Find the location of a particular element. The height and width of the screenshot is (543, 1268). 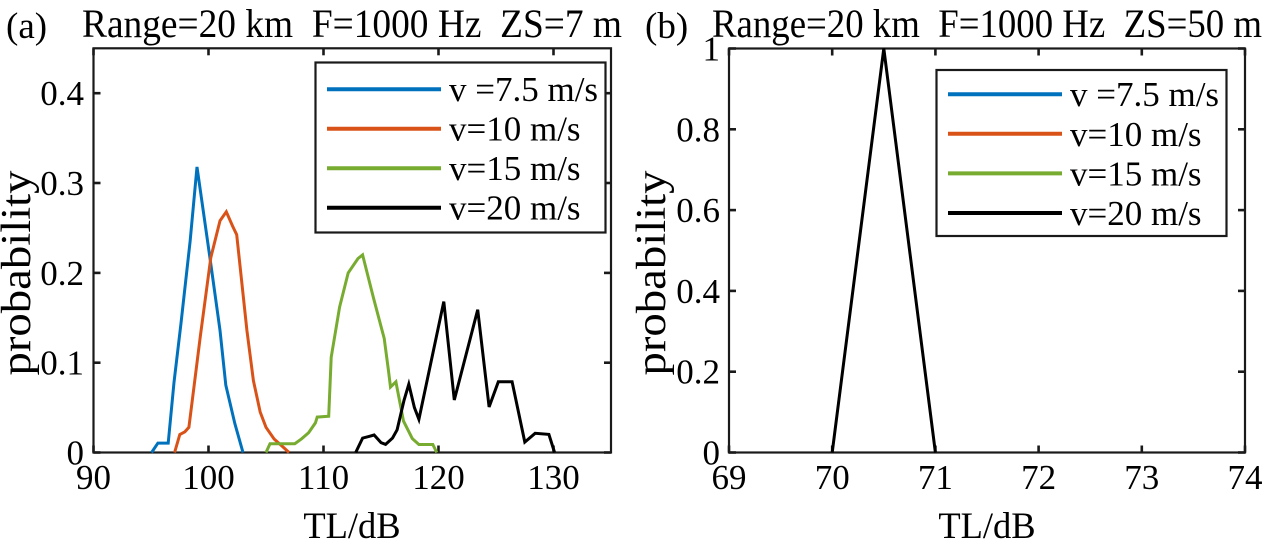

svg-text: (a) is located at coordinates (26, 26).